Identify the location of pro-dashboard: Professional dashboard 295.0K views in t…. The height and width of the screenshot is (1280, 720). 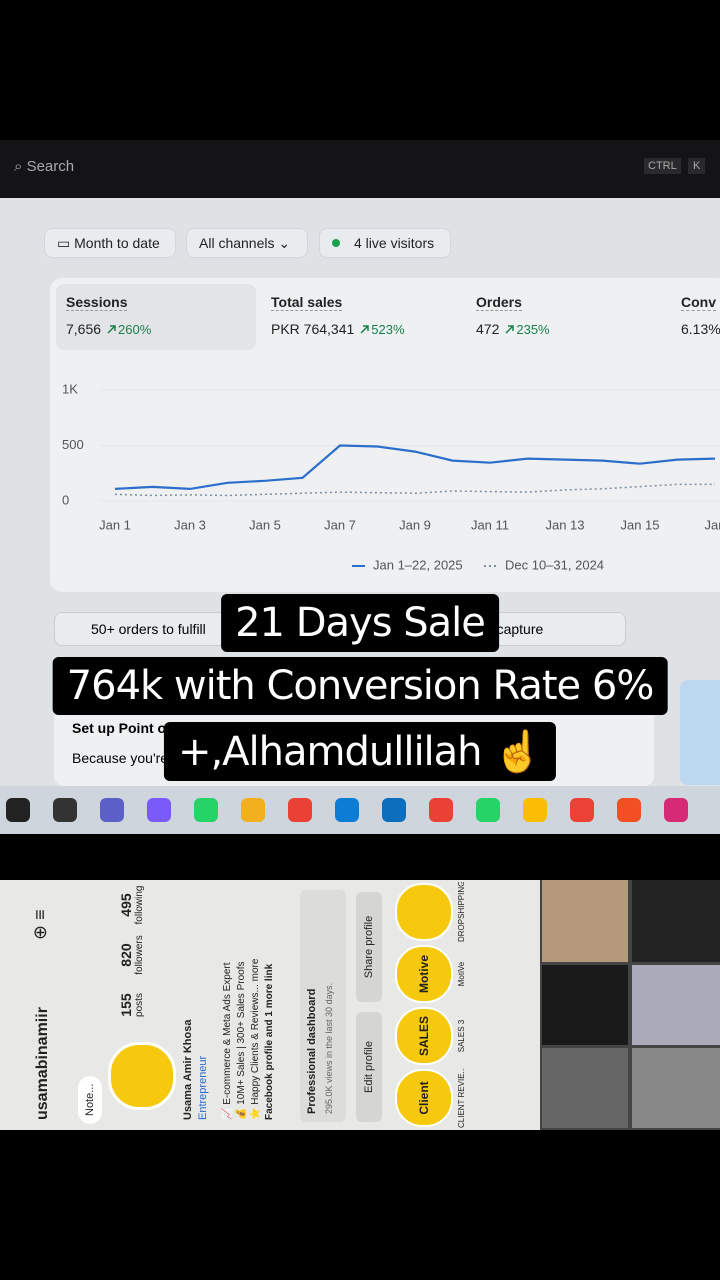
(323, 1006).